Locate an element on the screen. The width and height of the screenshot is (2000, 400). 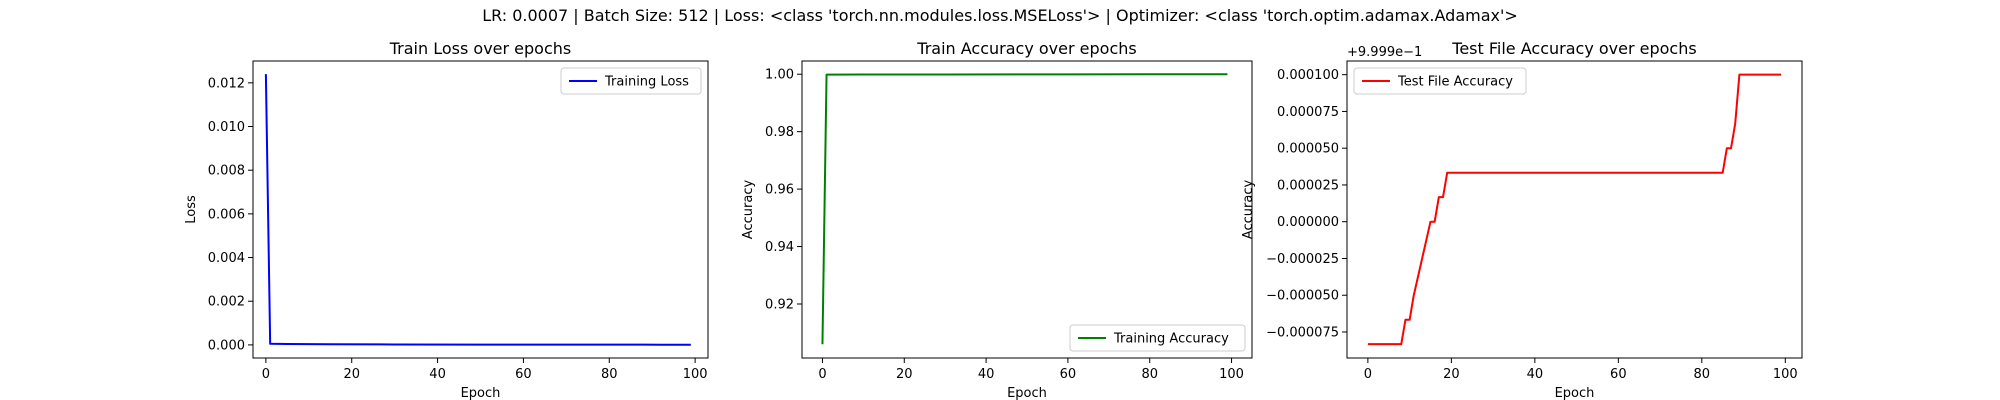
test-file-accuracy-y-tick-label: −0.000025 is located at coordinates (1302, 259).